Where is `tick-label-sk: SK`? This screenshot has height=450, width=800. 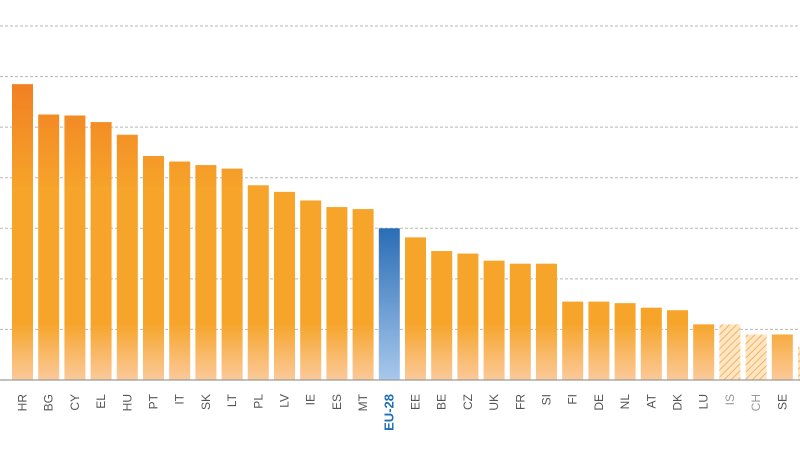
tick-label-sk: SK is located at coordinates (206, 402).